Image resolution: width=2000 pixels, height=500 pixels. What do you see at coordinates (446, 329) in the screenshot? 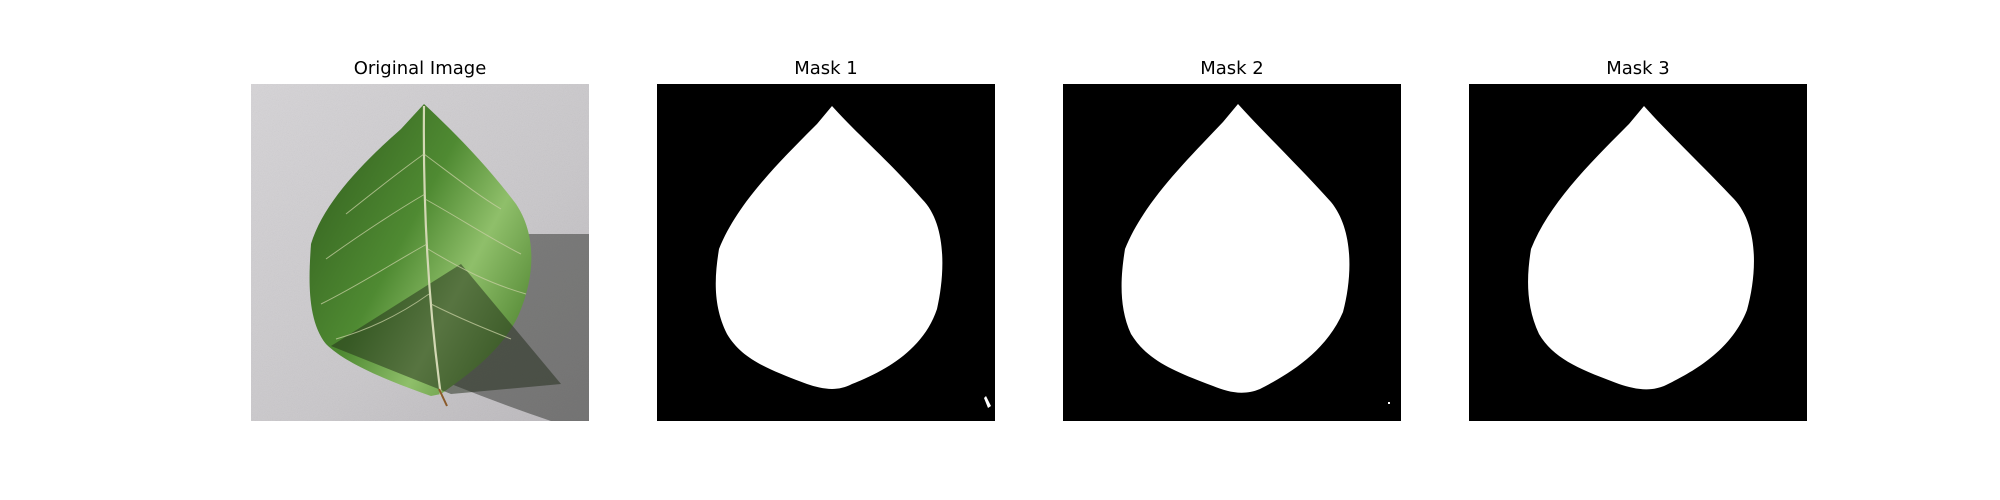
I see `leaf-shadow-overlay` at bounding box center [446, 329].